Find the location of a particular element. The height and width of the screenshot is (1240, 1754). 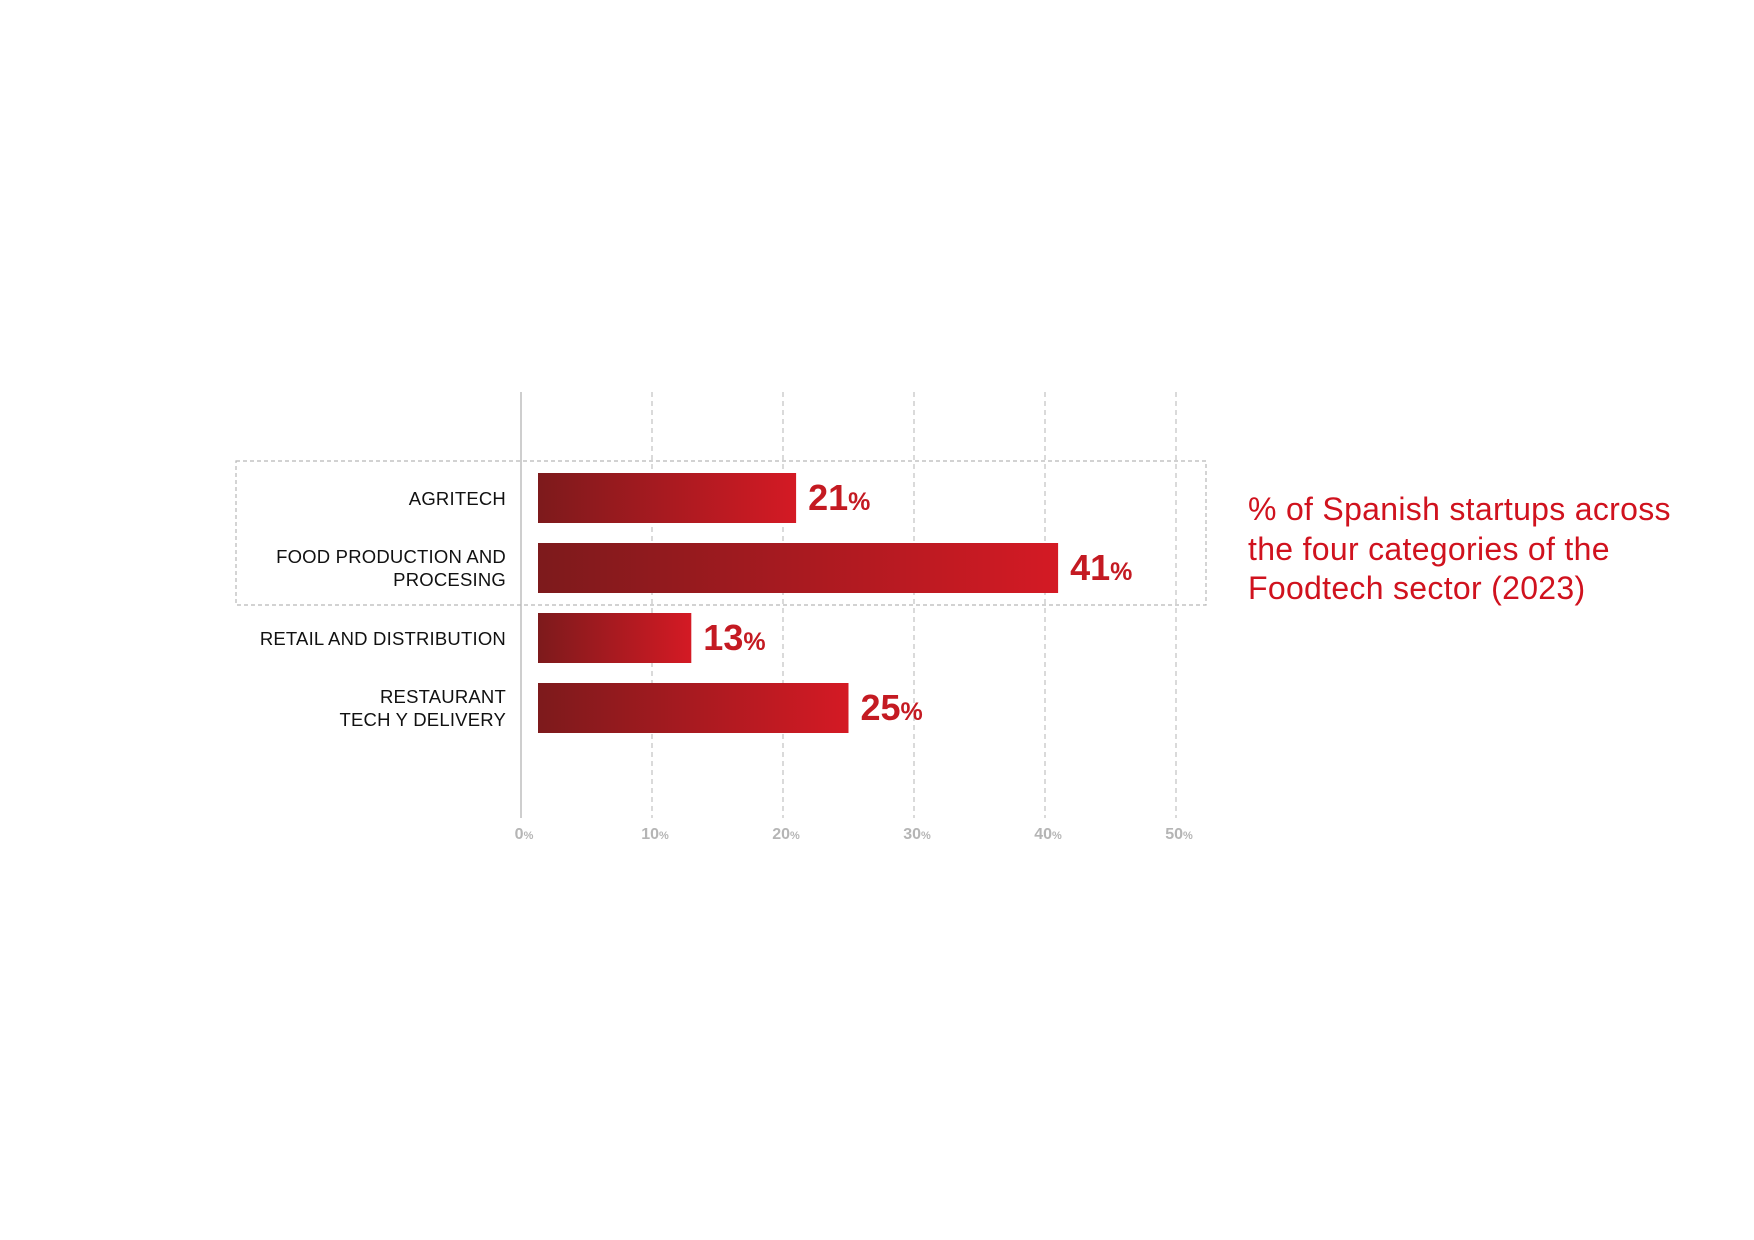

x-tick-label: 10% is located at coordinates (655, 835).